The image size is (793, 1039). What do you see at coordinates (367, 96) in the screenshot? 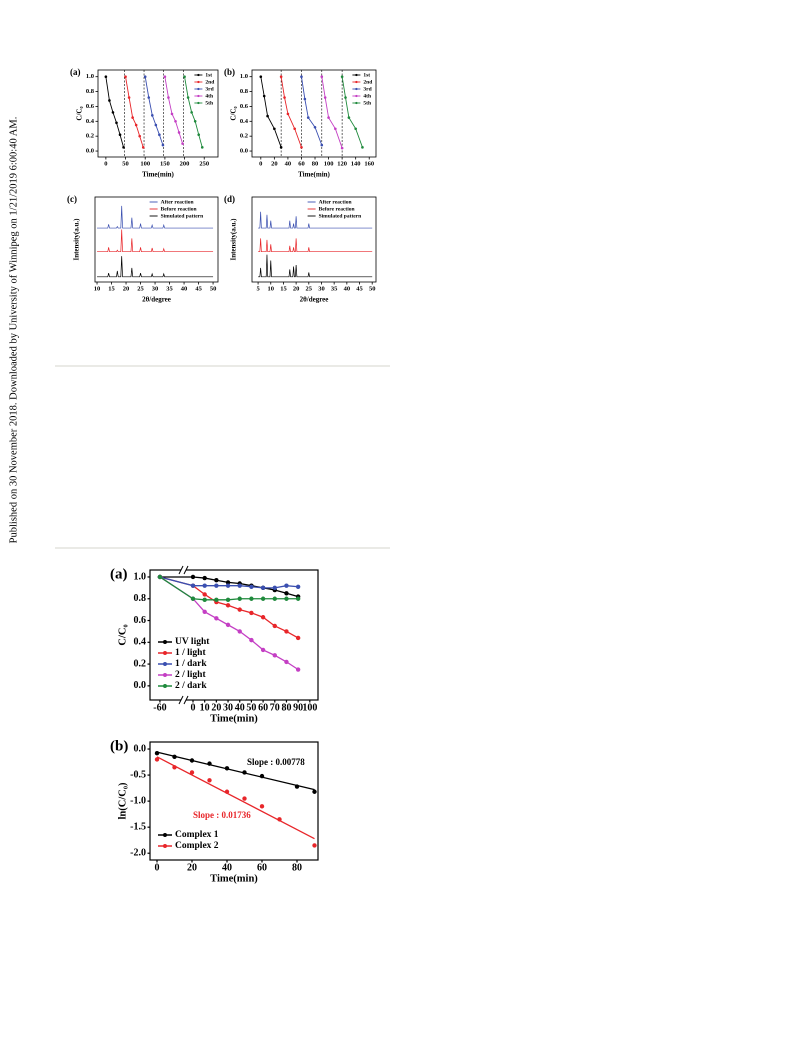
I see `legend-label: 4th` at bounding box center [367, 96].